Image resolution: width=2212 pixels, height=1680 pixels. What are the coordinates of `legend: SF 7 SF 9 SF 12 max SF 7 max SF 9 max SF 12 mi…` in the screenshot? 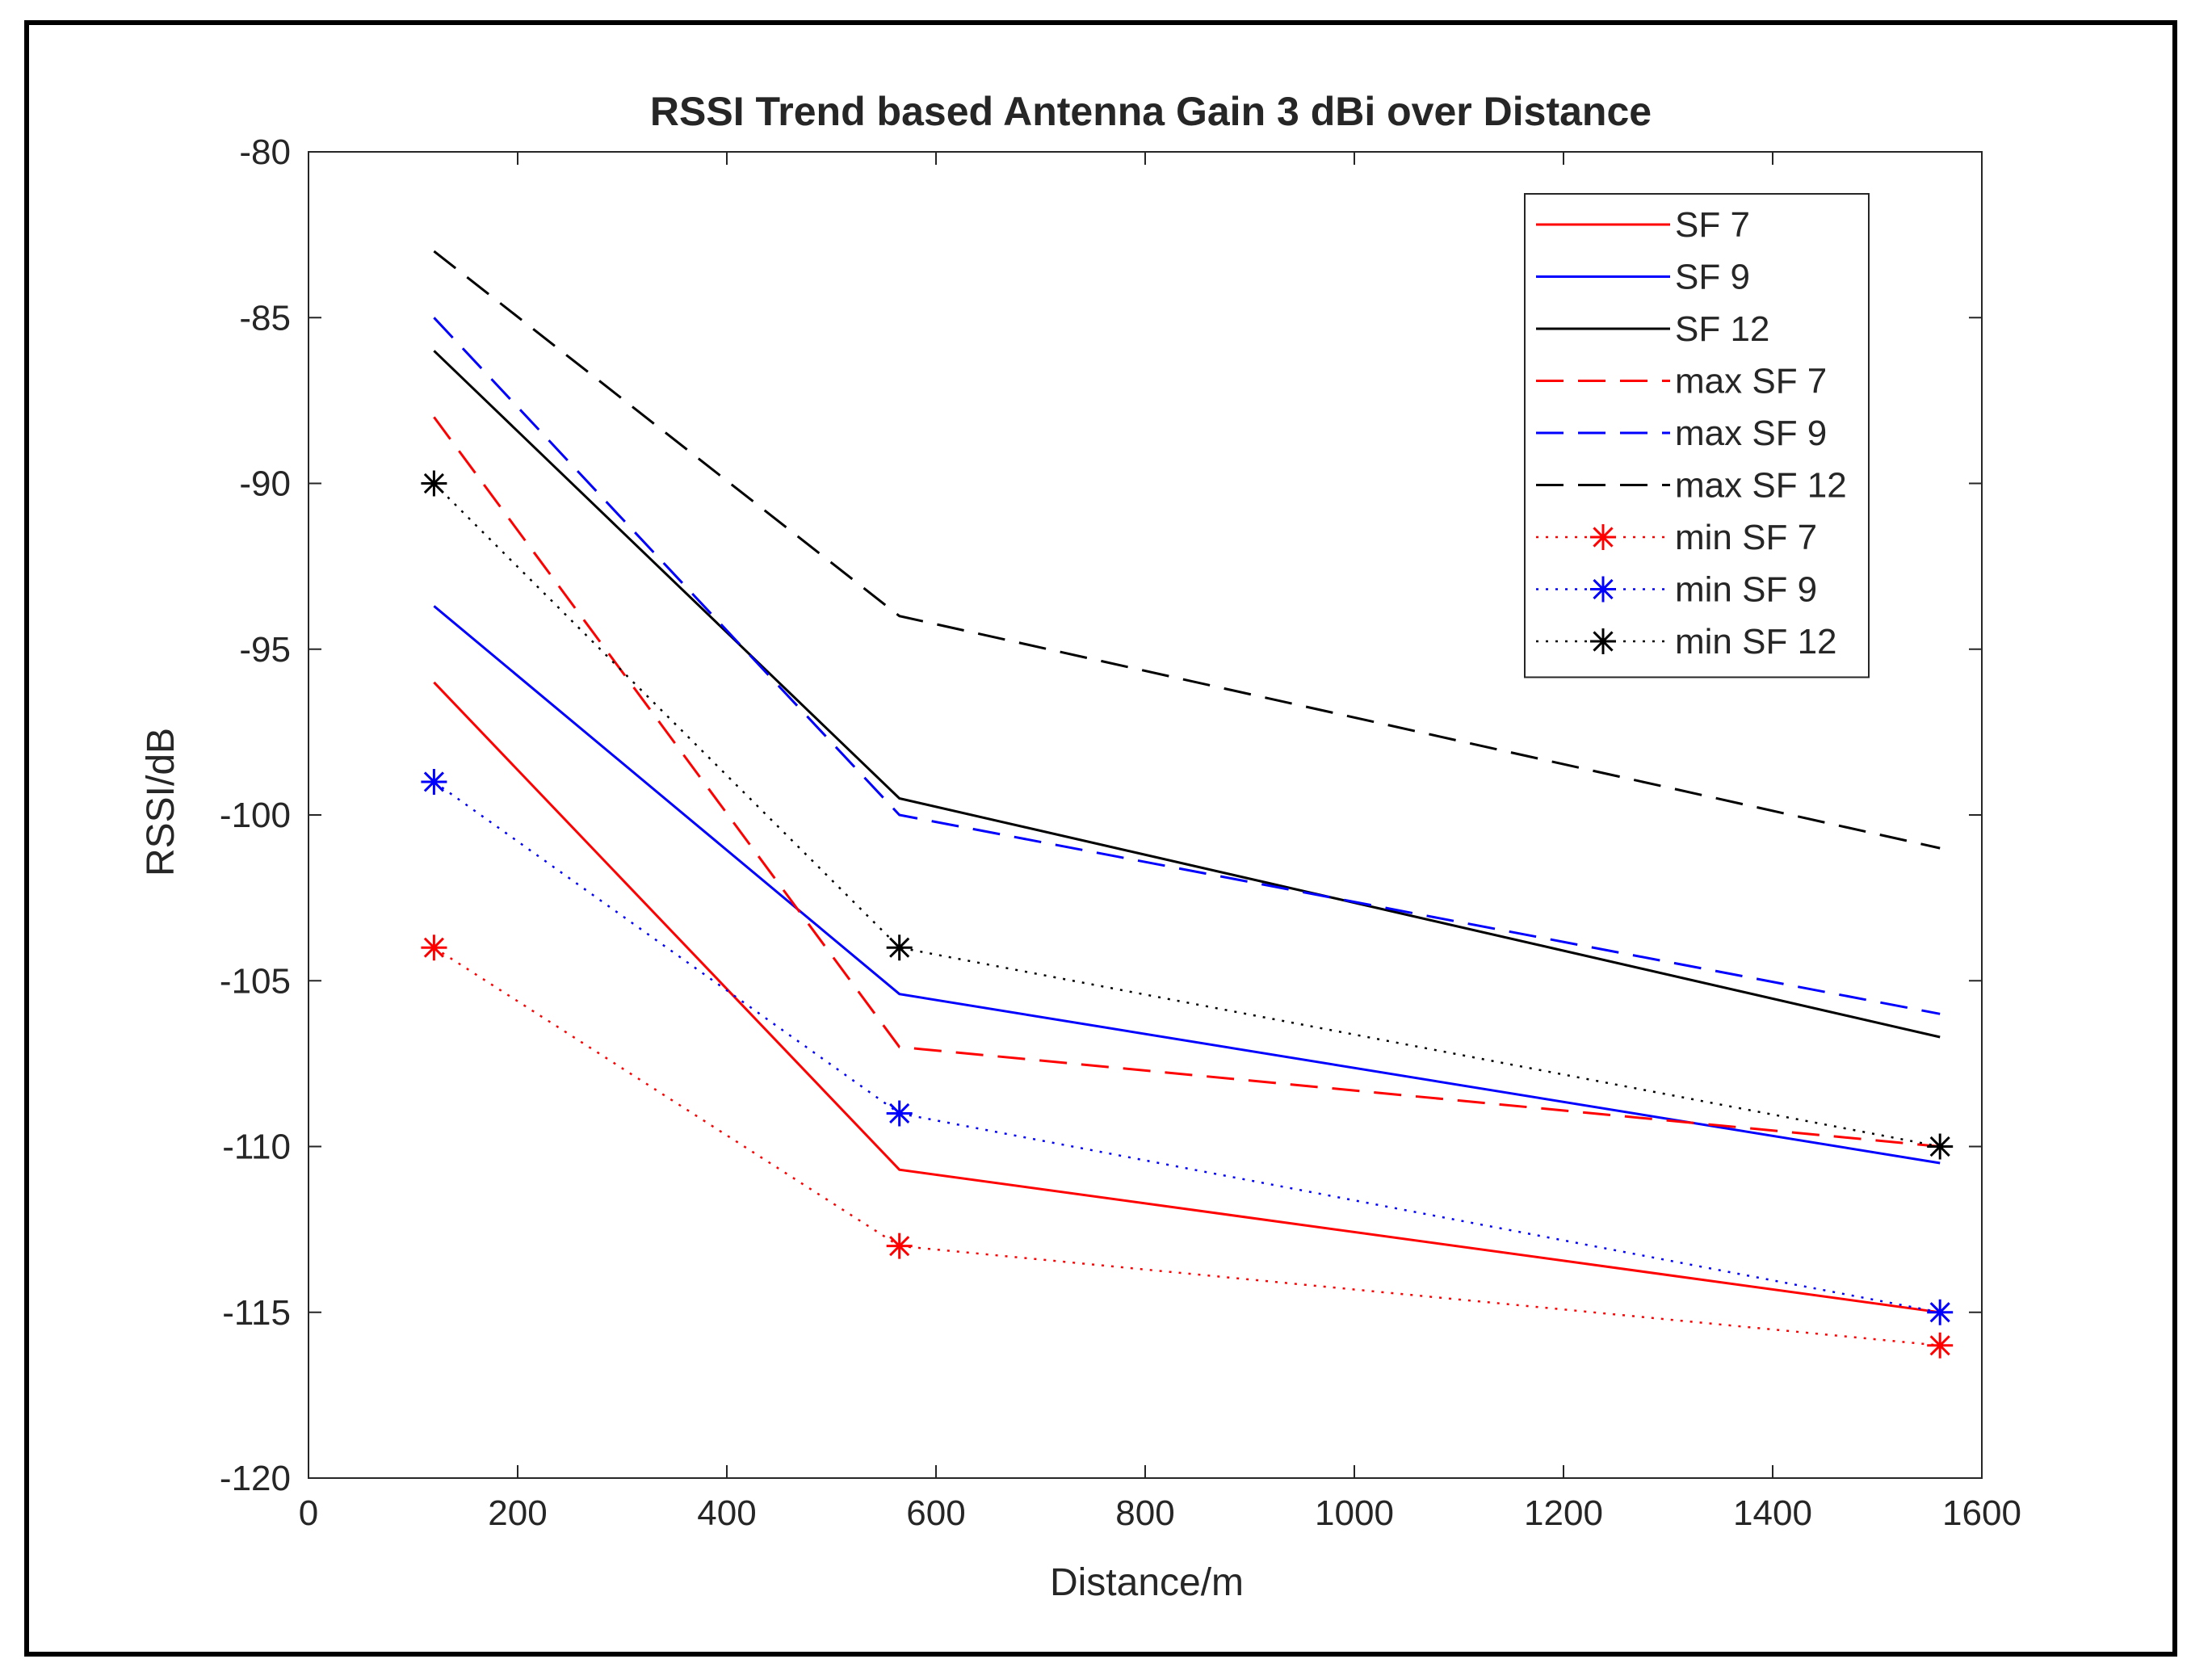 It's located at (1697, 436).